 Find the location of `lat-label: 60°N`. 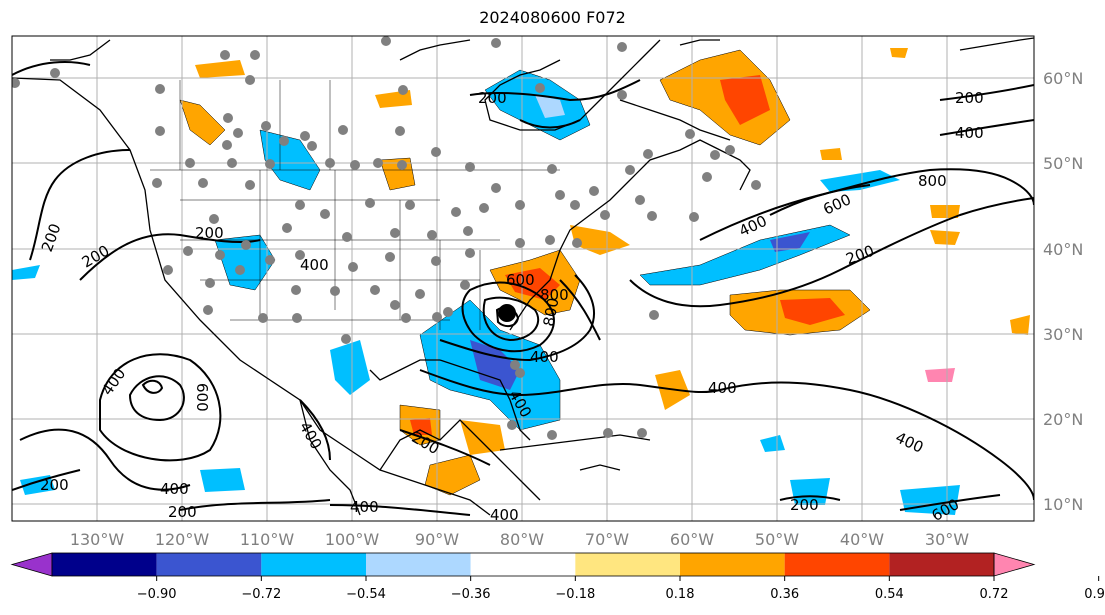

lat-label: 60°N is located at coordinates (1063, 78).